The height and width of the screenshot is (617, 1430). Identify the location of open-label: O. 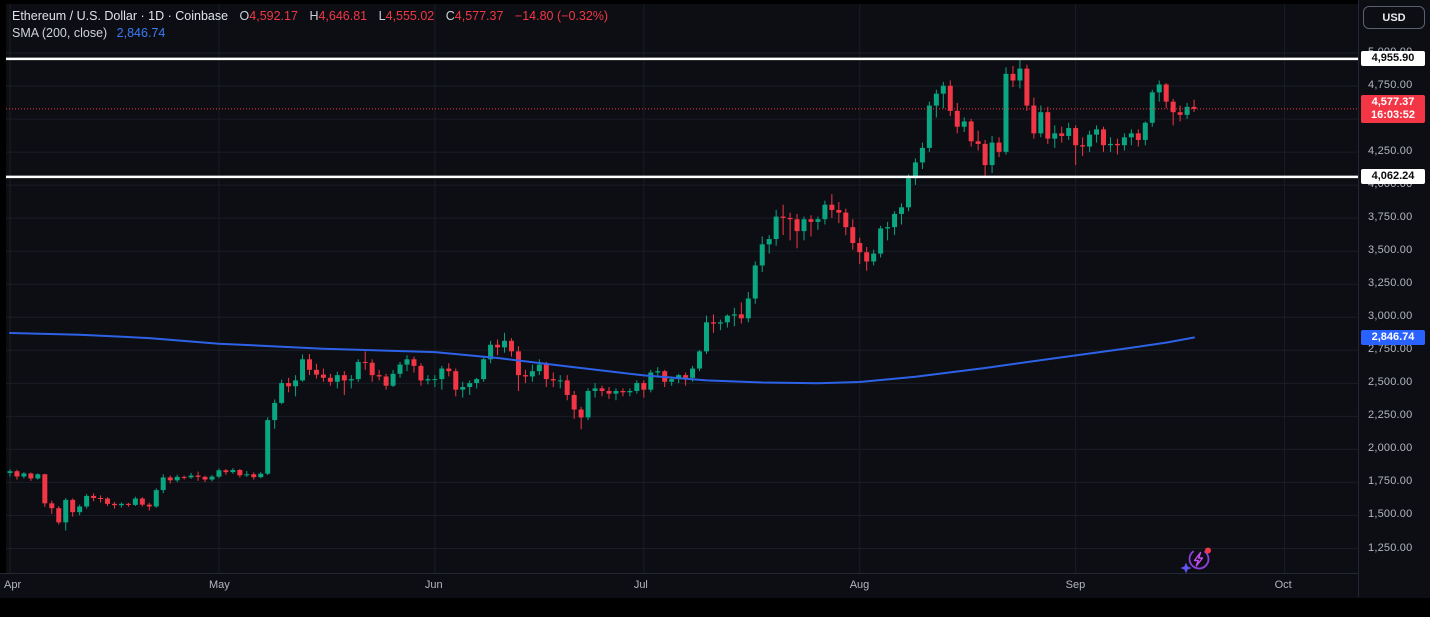
(244, 16).